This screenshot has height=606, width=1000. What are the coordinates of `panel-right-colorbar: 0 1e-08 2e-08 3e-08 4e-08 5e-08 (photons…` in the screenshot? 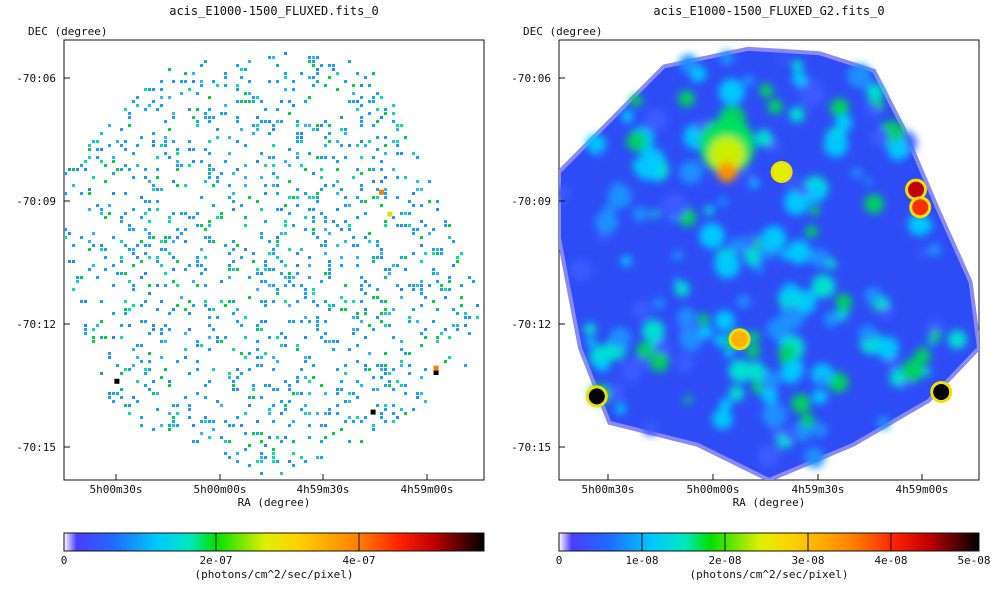 It's located at (773, 556).